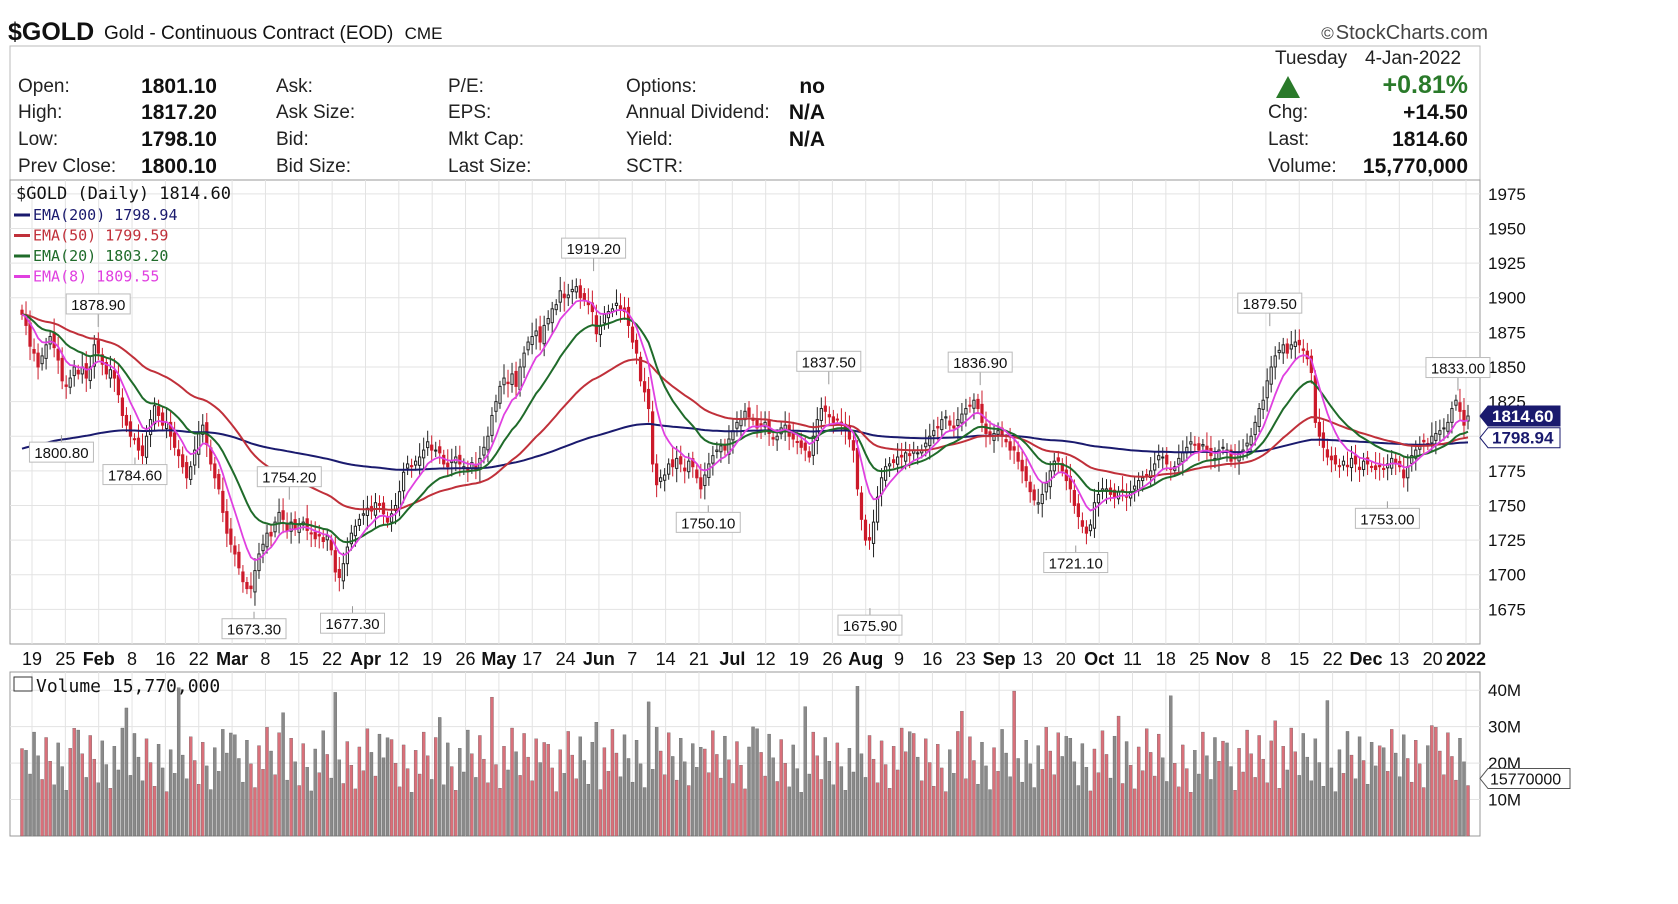  Describe the element at coordinates (365, 659) in the screenshot. I see `x-tick-label: Apr` at that location.